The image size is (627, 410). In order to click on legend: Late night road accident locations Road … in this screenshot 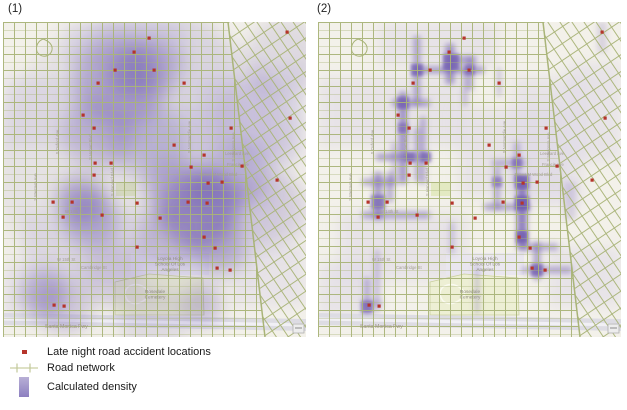, I will do `click(108, 371)`.